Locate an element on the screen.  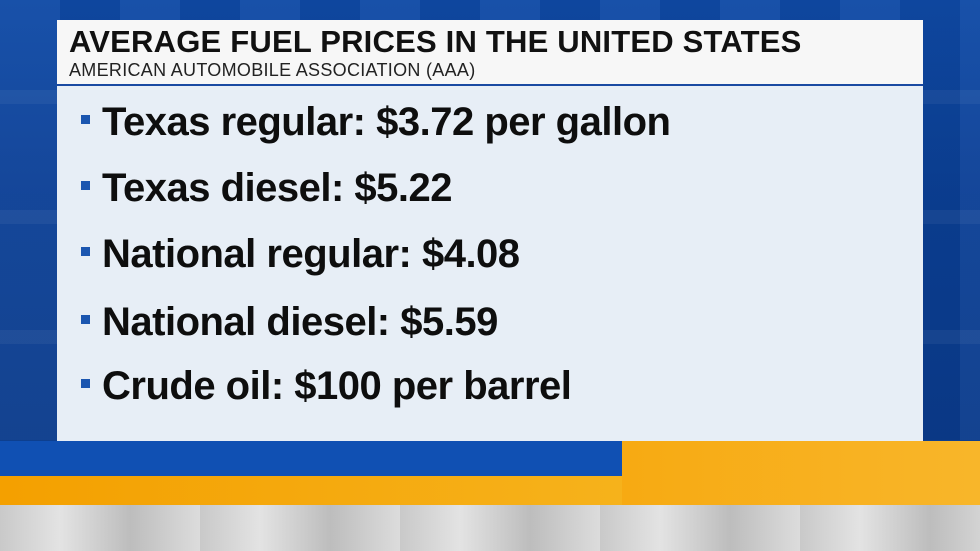
lower-third-bar is located at coordinates (490, 476).